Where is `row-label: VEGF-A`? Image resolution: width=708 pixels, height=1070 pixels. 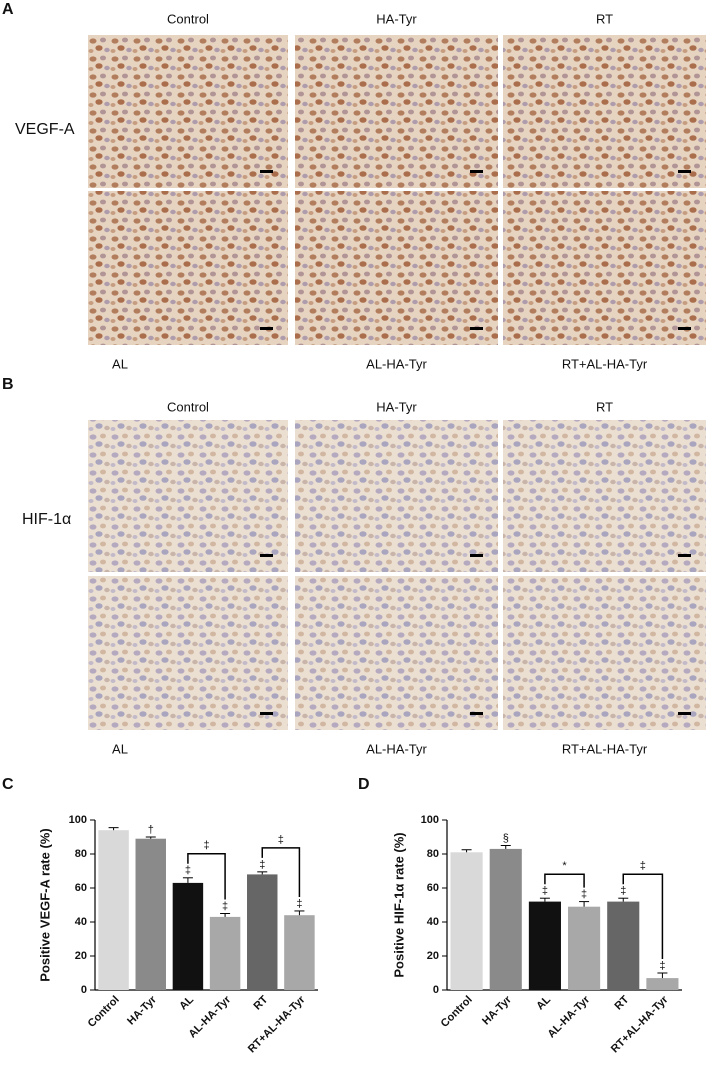 row-label: VEGF-A is located at coordinates (45, 129).